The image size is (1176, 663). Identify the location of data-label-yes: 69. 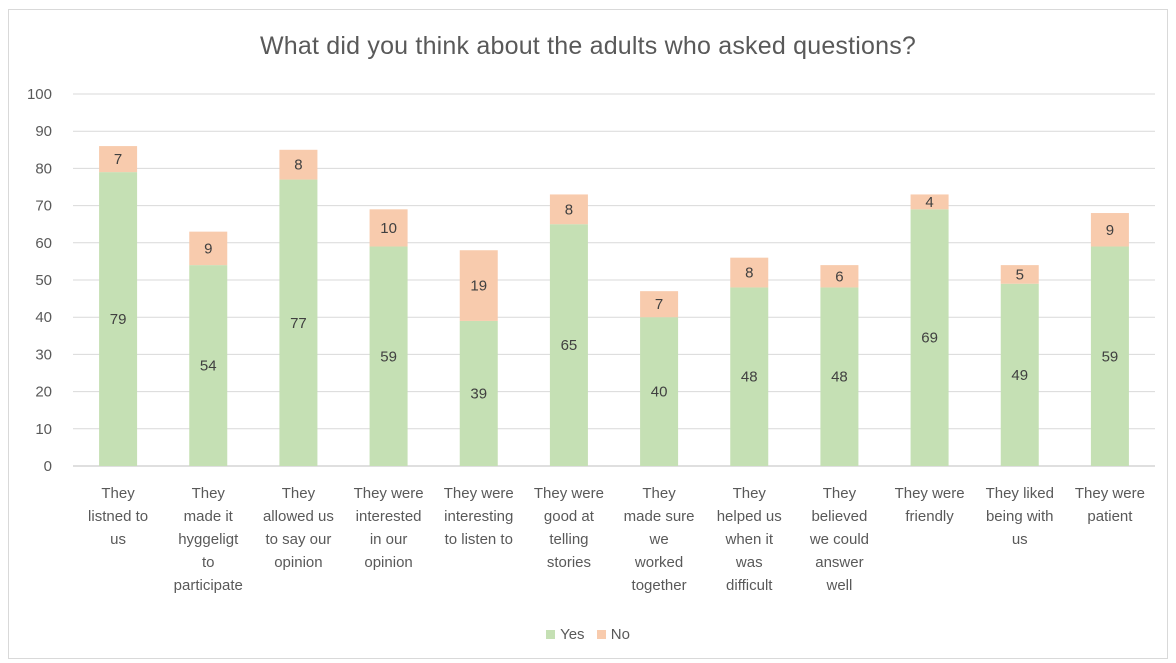
(929, 338).